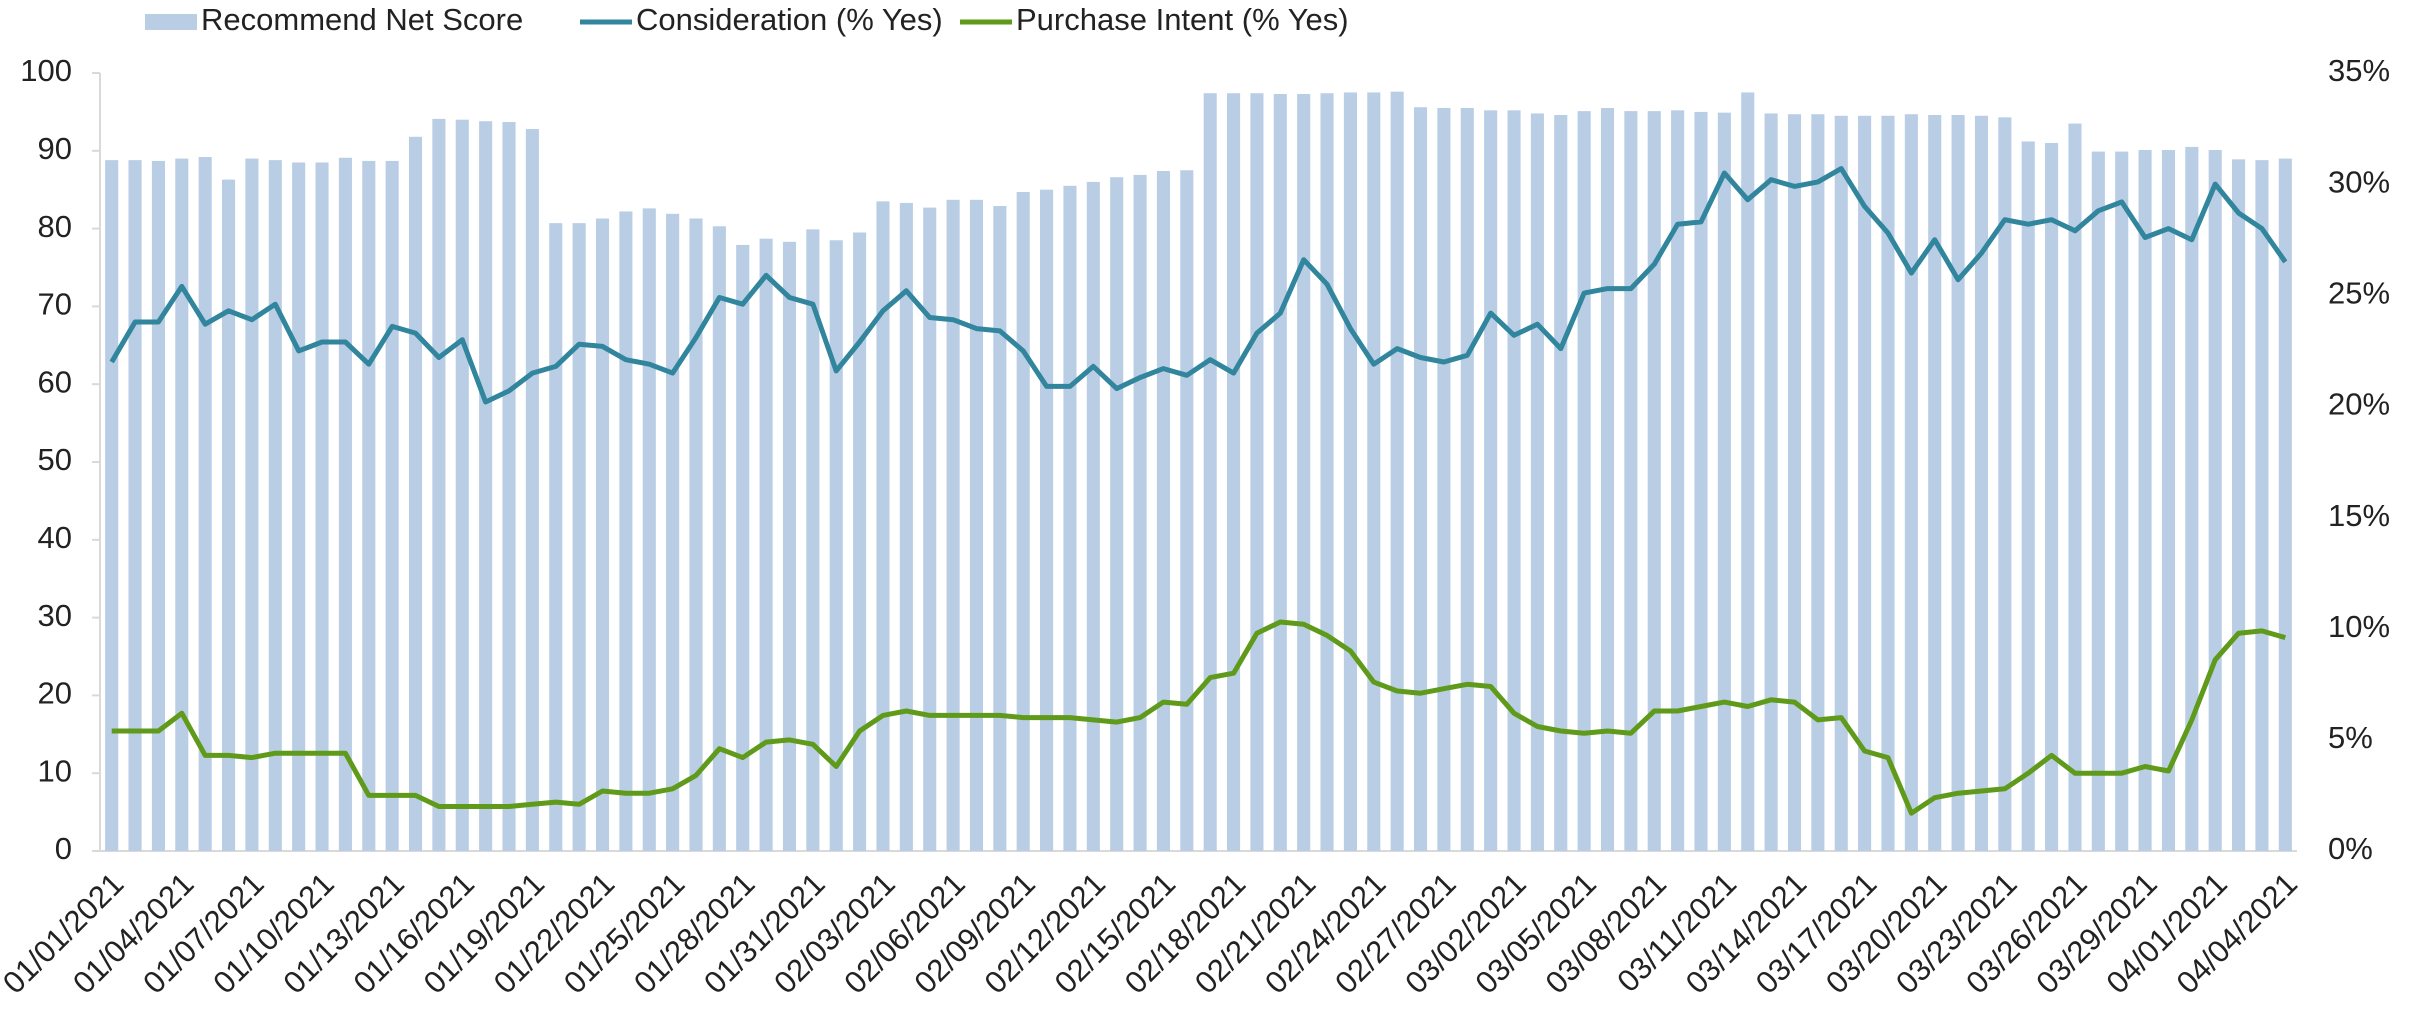 The width and height of the screenshot is (2425, 1009). I want to click on y-tick-label: 50, so click(55, 459).